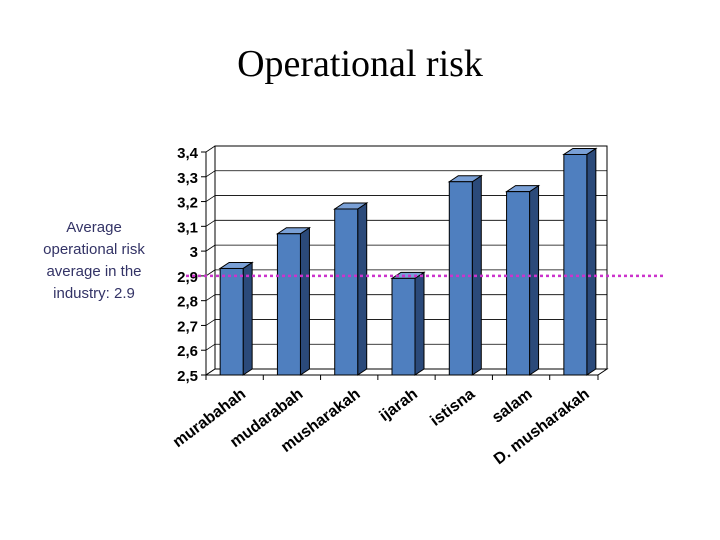  I want to click on x-category-label: D. musharakah, so click(542, 427).